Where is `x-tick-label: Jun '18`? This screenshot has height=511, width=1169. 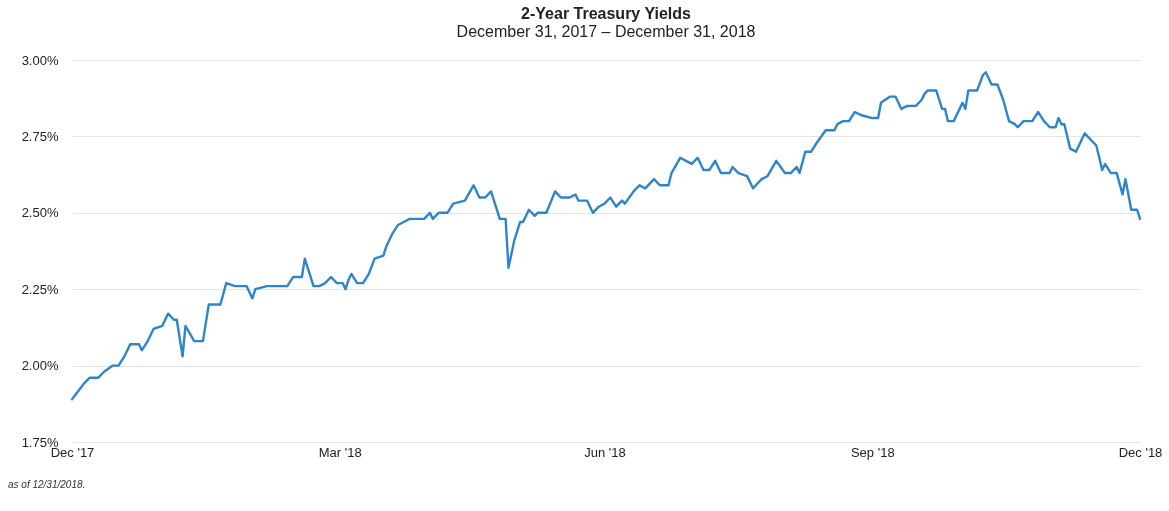 x-tick-label: Jun '18 is located at coordinates (605, 452).